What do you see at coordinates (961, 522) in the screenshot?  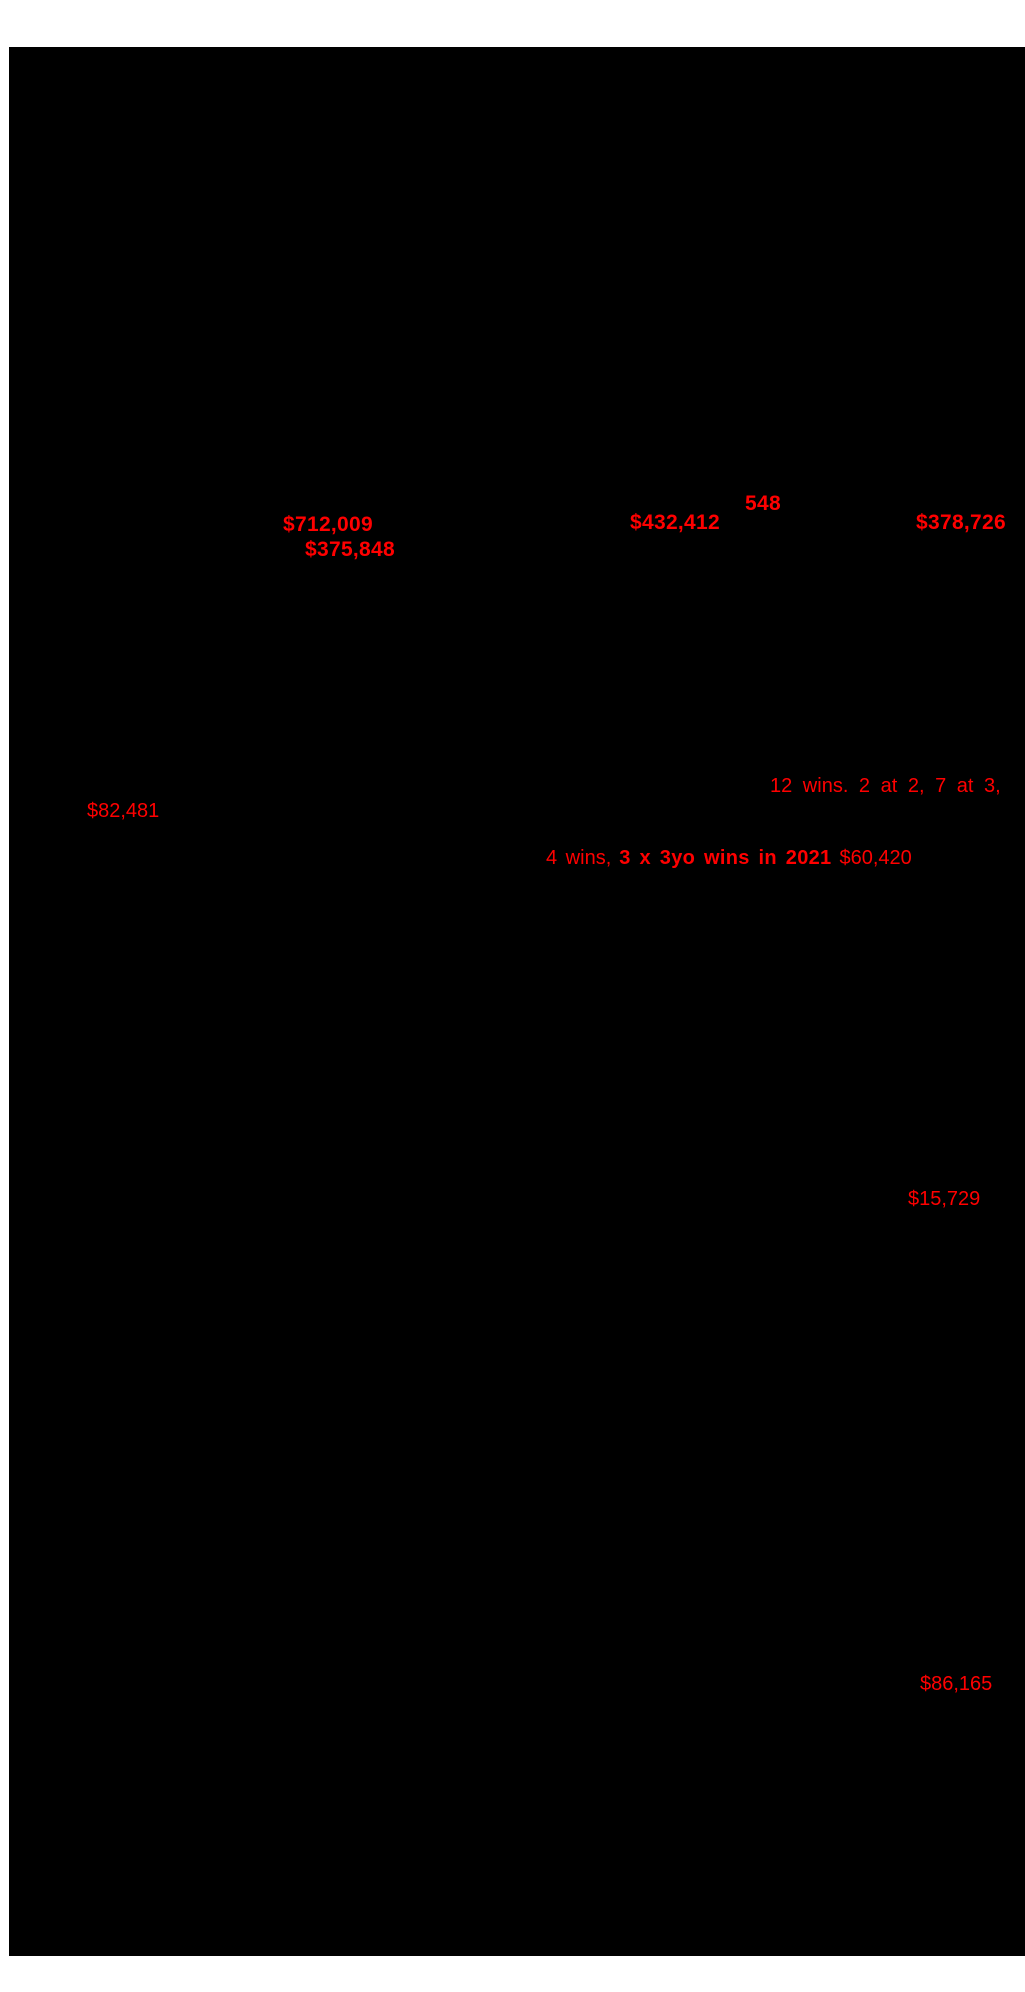 I see `earnings-amount-right: $378,726` at bounding box center [961, 522].